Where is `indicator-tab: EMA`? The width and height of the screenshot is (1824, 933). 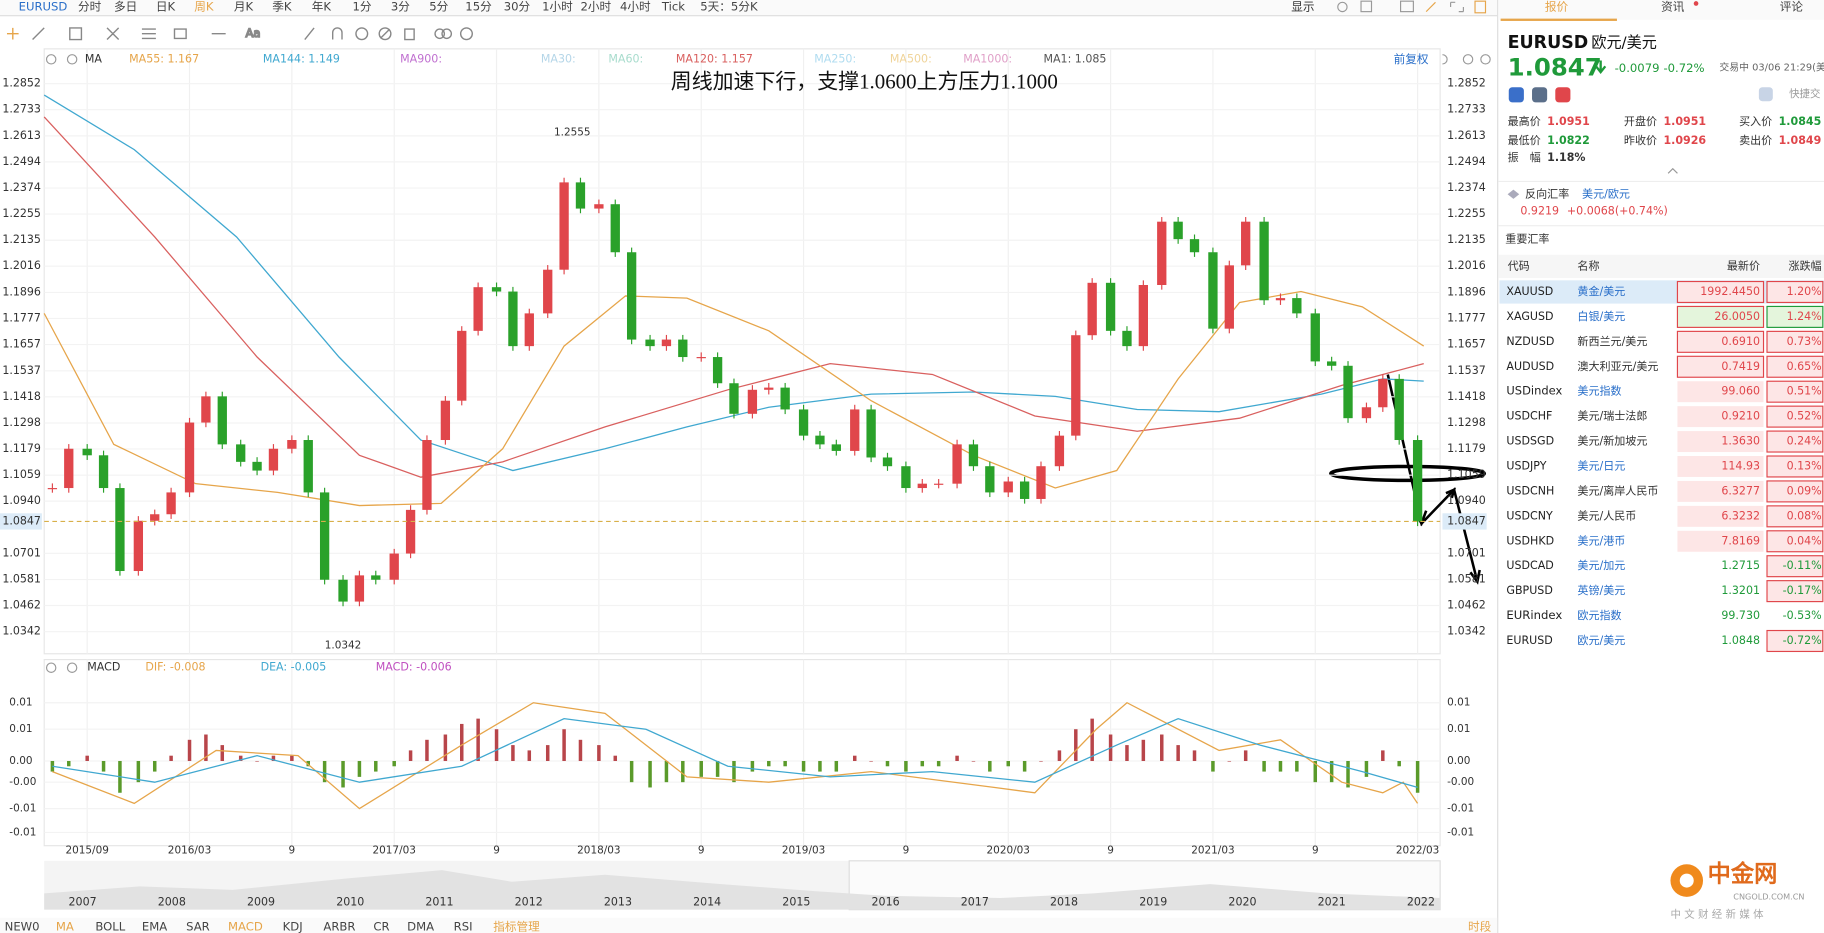 indicator-tab: EMA is located at coordinates (154, 926).